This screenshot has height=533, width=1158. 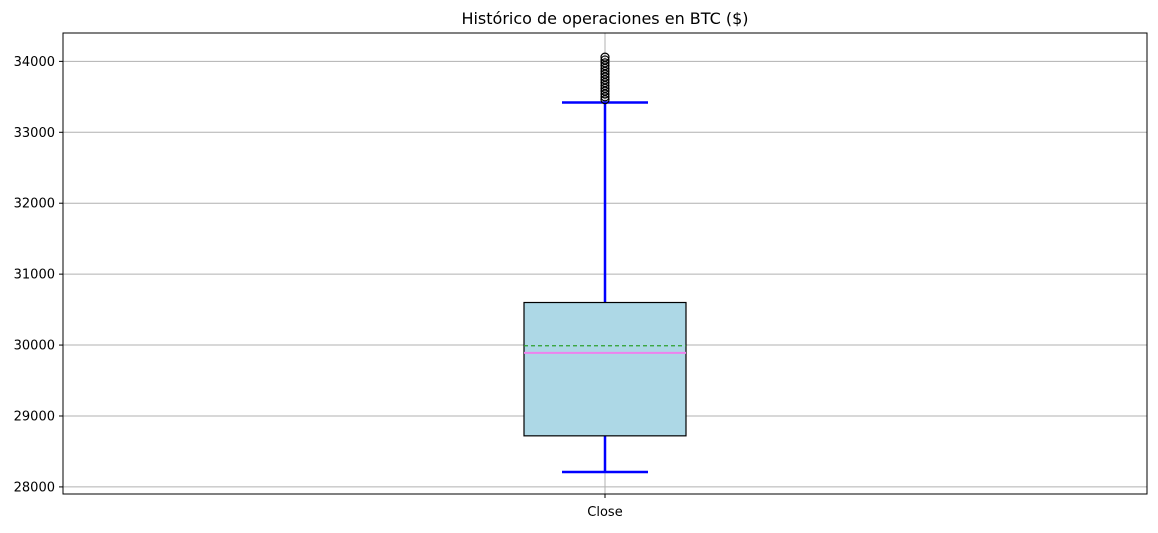 What do you see at coordinates (34, 487) in the screenshot?
I see `y-tick-label: 28000` at bounding box center [34, 487].